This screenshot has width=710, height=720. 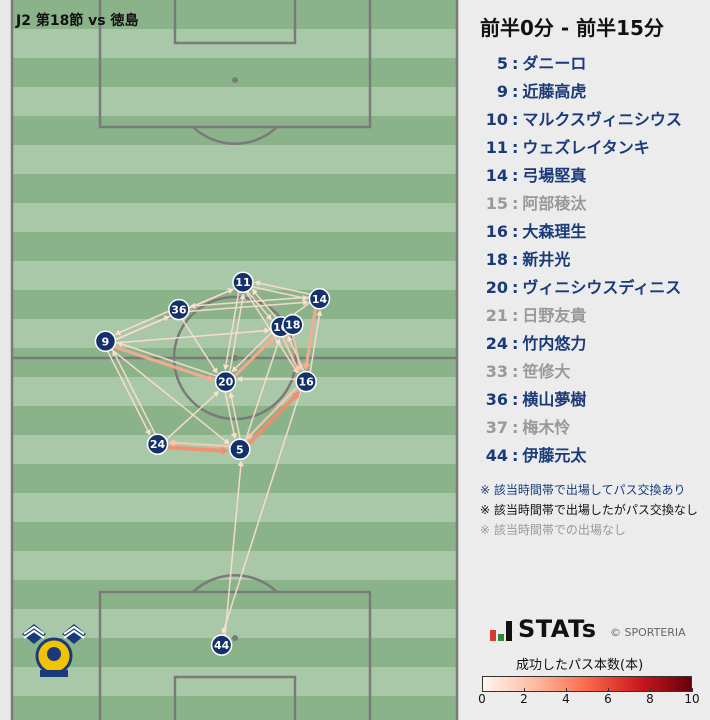 I want to click on colorbar-title: 成功したパス本数(本), so click(x=580, y=665).